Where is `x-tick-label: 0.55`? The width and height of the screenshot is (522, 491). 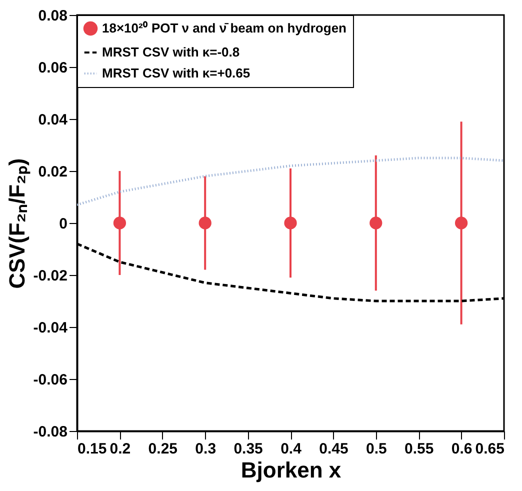 x-tick-label: 0.55 is located at coordinates (419, 449).